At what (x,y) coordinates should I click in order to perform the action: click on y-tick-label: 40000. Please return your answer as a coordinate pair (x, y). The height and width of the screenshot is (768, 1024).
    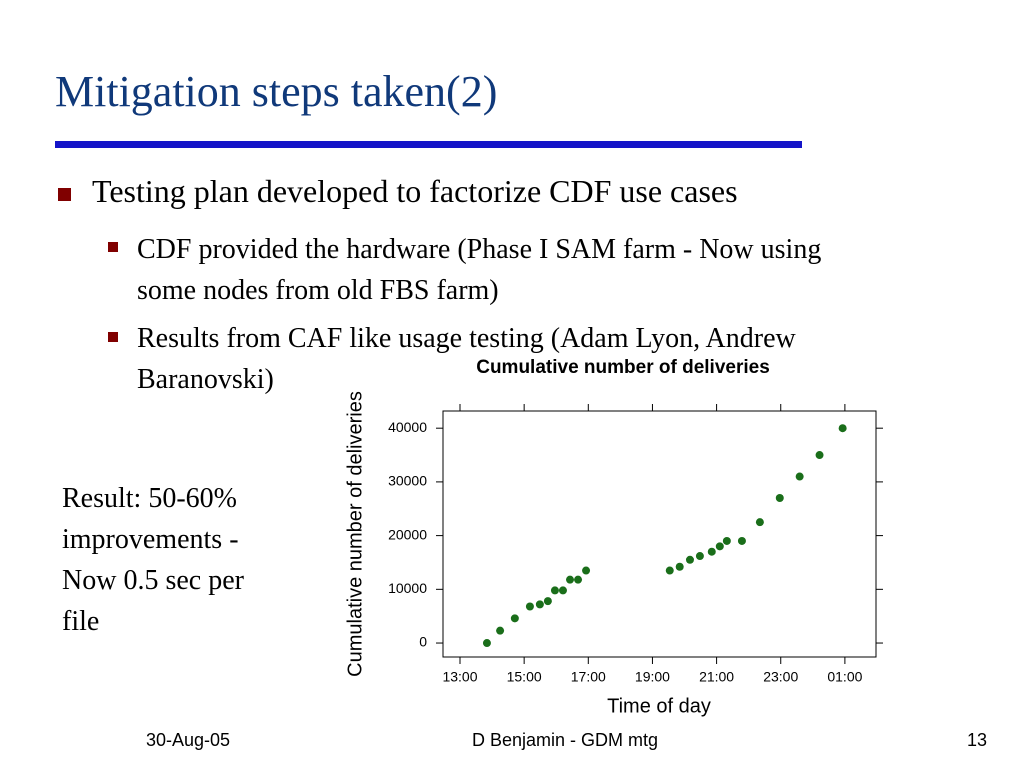
    Looking at the image, I should click on (407, 427).